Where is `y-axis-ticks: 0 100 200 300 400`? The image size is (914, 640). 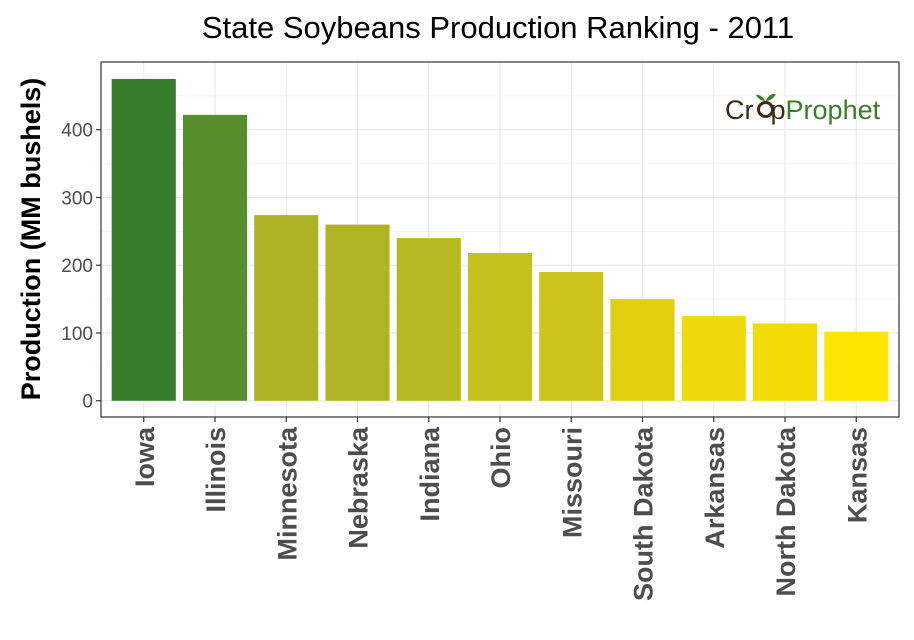
y-axis-ticks: 0 100 200 300 400 is located at coordinates (81, 267).